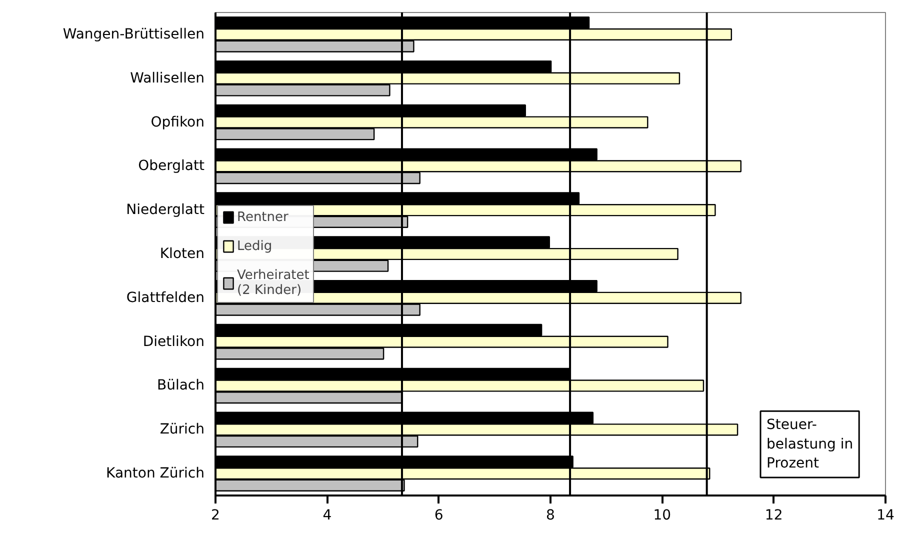  What do you see at coordinates (885, 516) in the screenshot?
I see `x-tick-label: 14` at bounding box center [885, 516].